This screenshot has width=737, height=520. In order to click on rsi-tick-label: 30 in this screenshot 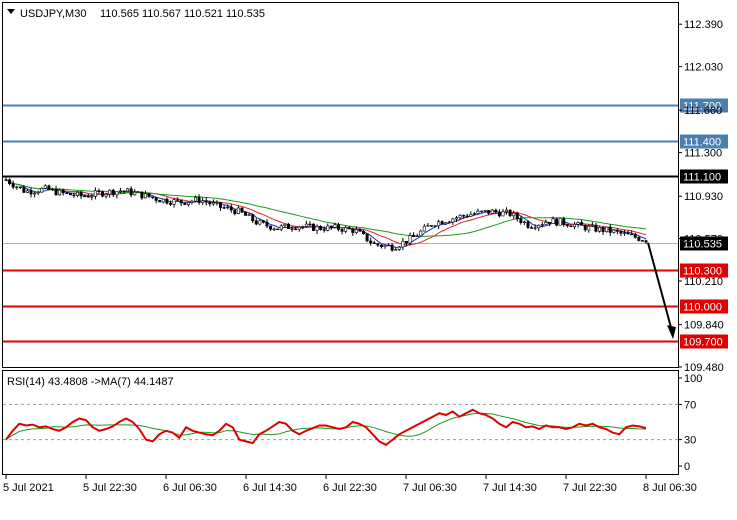, I will do `click(690, 441)`.